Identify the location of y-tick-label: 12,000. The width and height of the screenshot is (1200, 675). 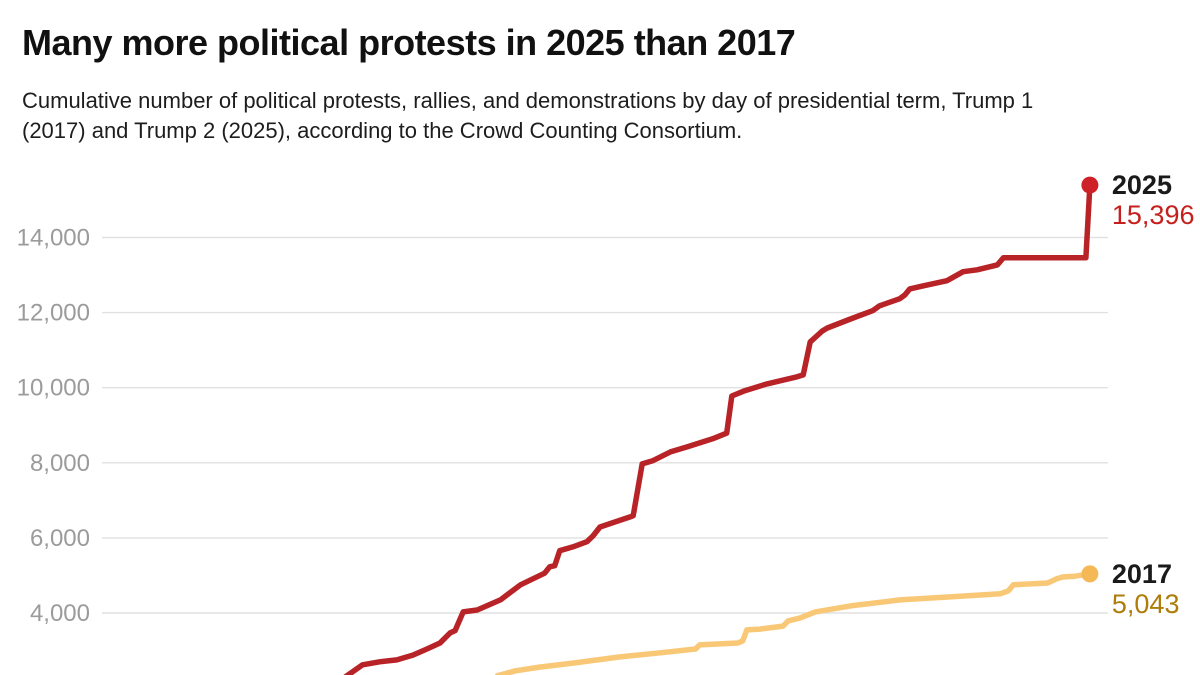
(53, 313).